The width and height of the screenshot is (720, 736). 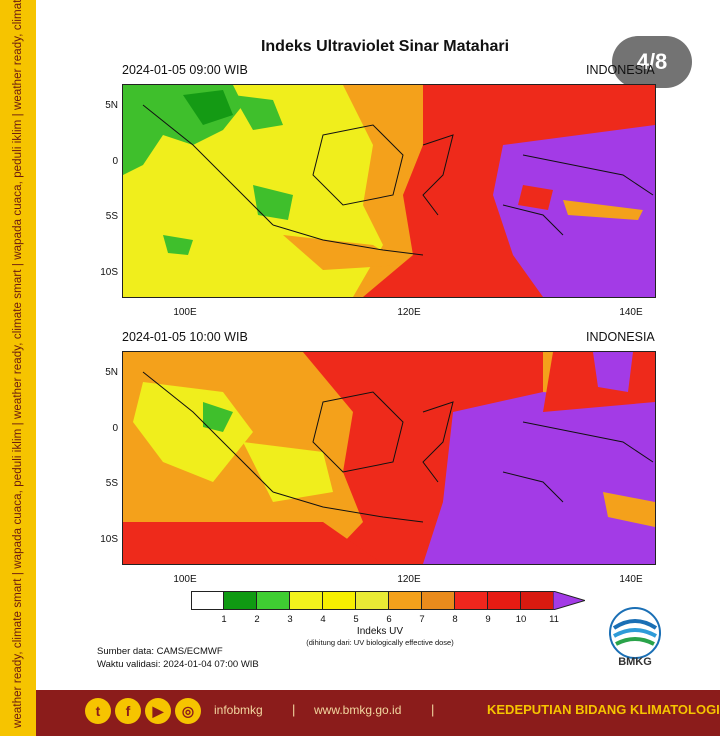 I want to click on footer-instagram-handle: infobmkg, so click(x=238, y=710).